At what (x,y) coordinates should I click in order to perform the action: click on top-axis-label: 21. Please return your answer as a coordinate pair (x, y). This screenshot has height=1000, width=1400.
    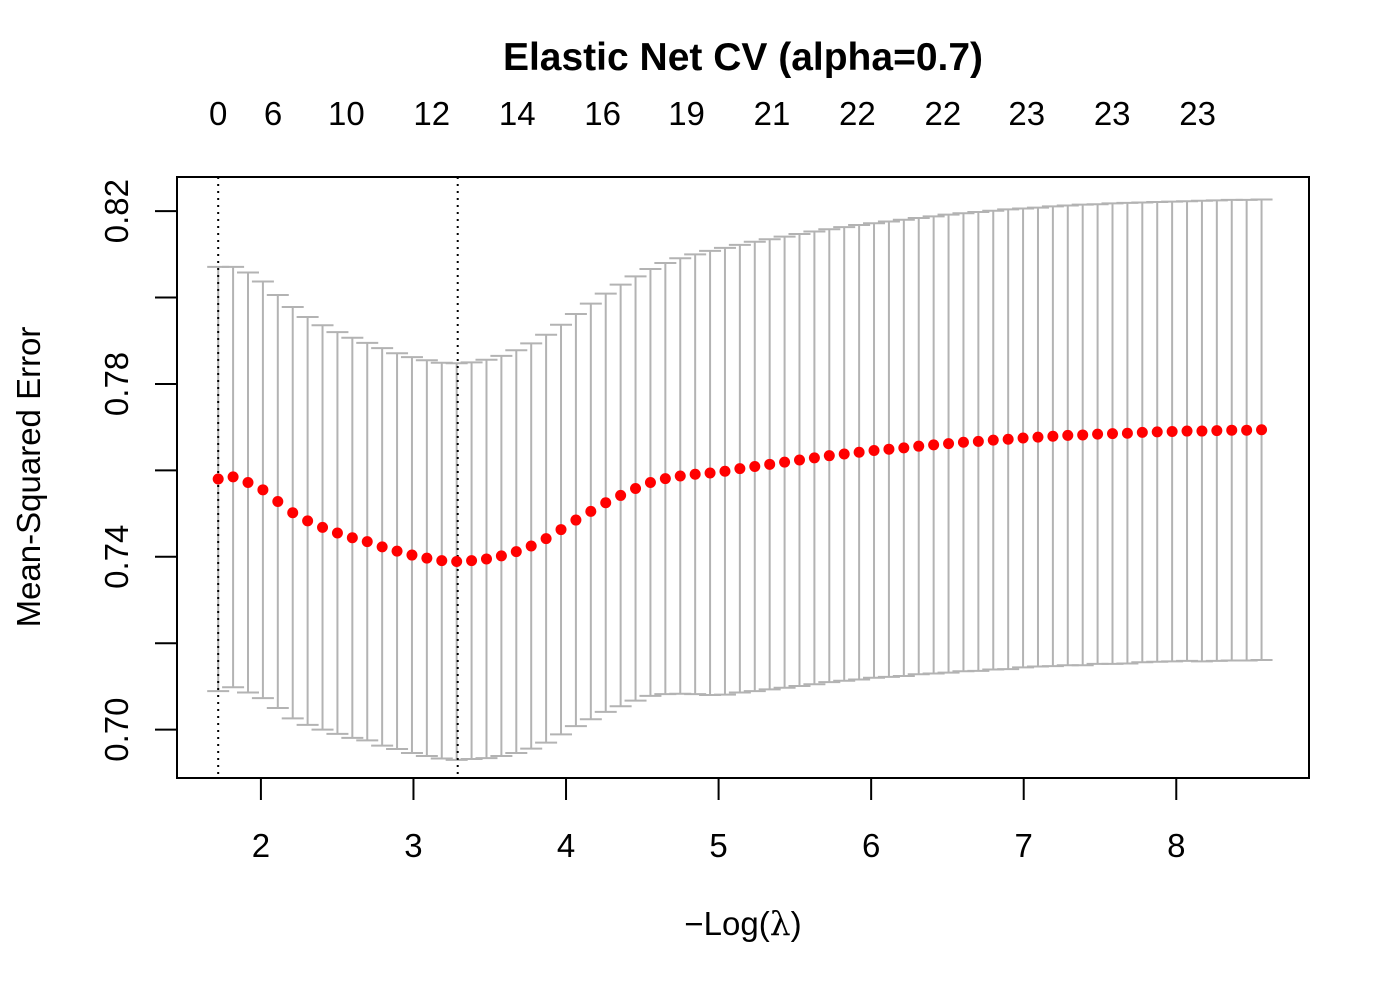
    Looking at the image, I should click on (772, 113).